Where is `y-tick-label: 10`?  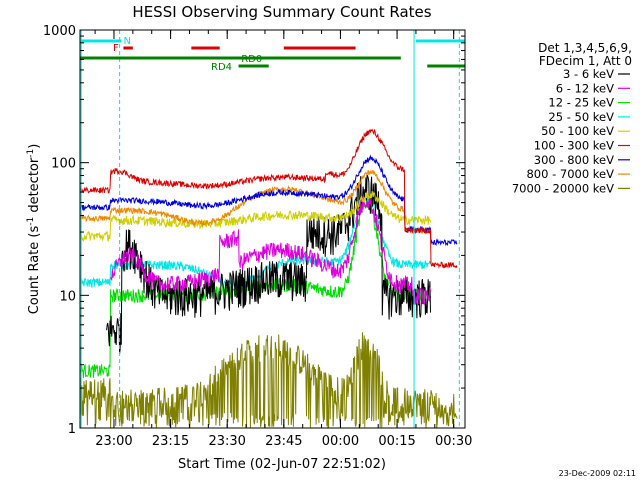
y-tick-label: 10 is located at coordinates (67, 296).